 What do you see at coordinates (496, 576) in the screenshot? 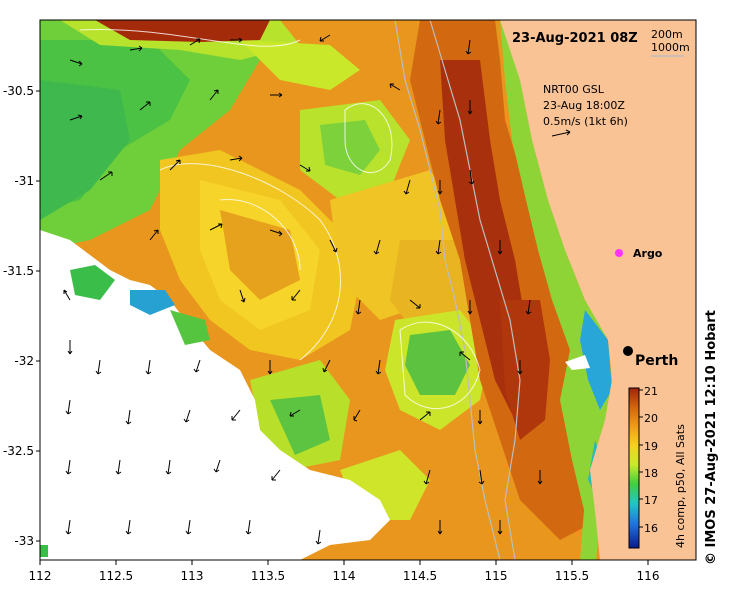
I see `x-tick-label: 115` at bounding box center [496, 576].